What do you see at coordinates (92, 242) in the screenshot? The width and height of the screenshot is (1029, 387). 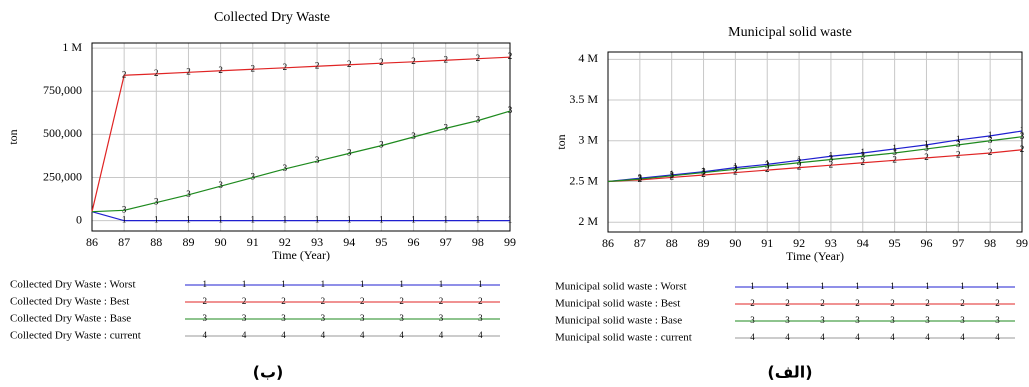 I see `x-tick-label: 86` at bounding box center [92, 242].